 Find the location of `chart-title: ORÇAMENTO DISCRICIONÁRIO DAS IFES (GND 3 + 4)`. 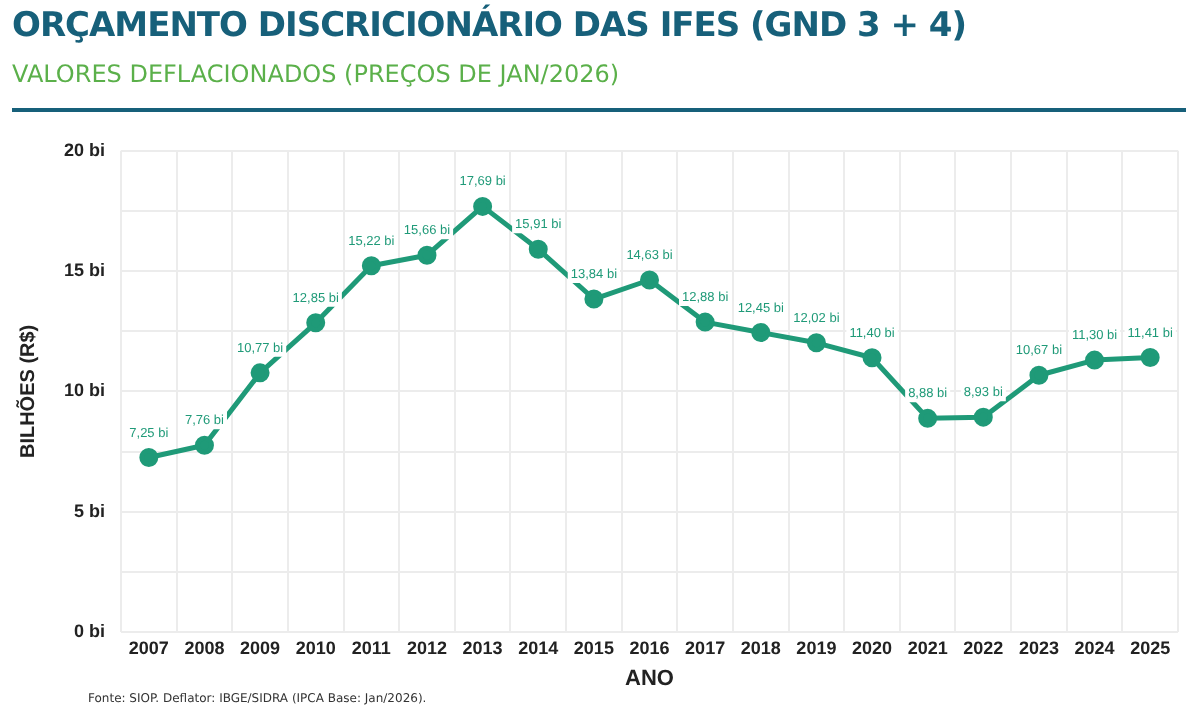

chart-title: ORÇAMENTO DISCRICIONÁRIO DAS IFES (GND 3 + 4) is located at coordinates (489, 26).